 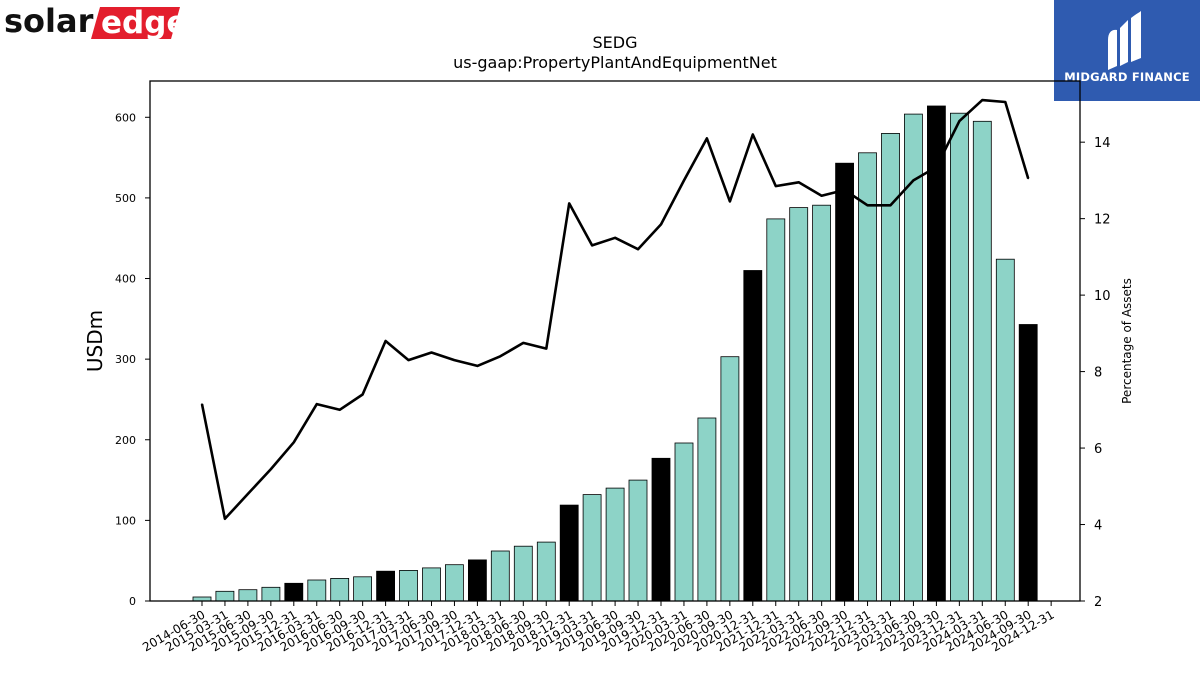 What do you see at coordinates (1124, 40) in the screenshot?
I see `midgard-logo-icon` at bounding box center [1124, 40].